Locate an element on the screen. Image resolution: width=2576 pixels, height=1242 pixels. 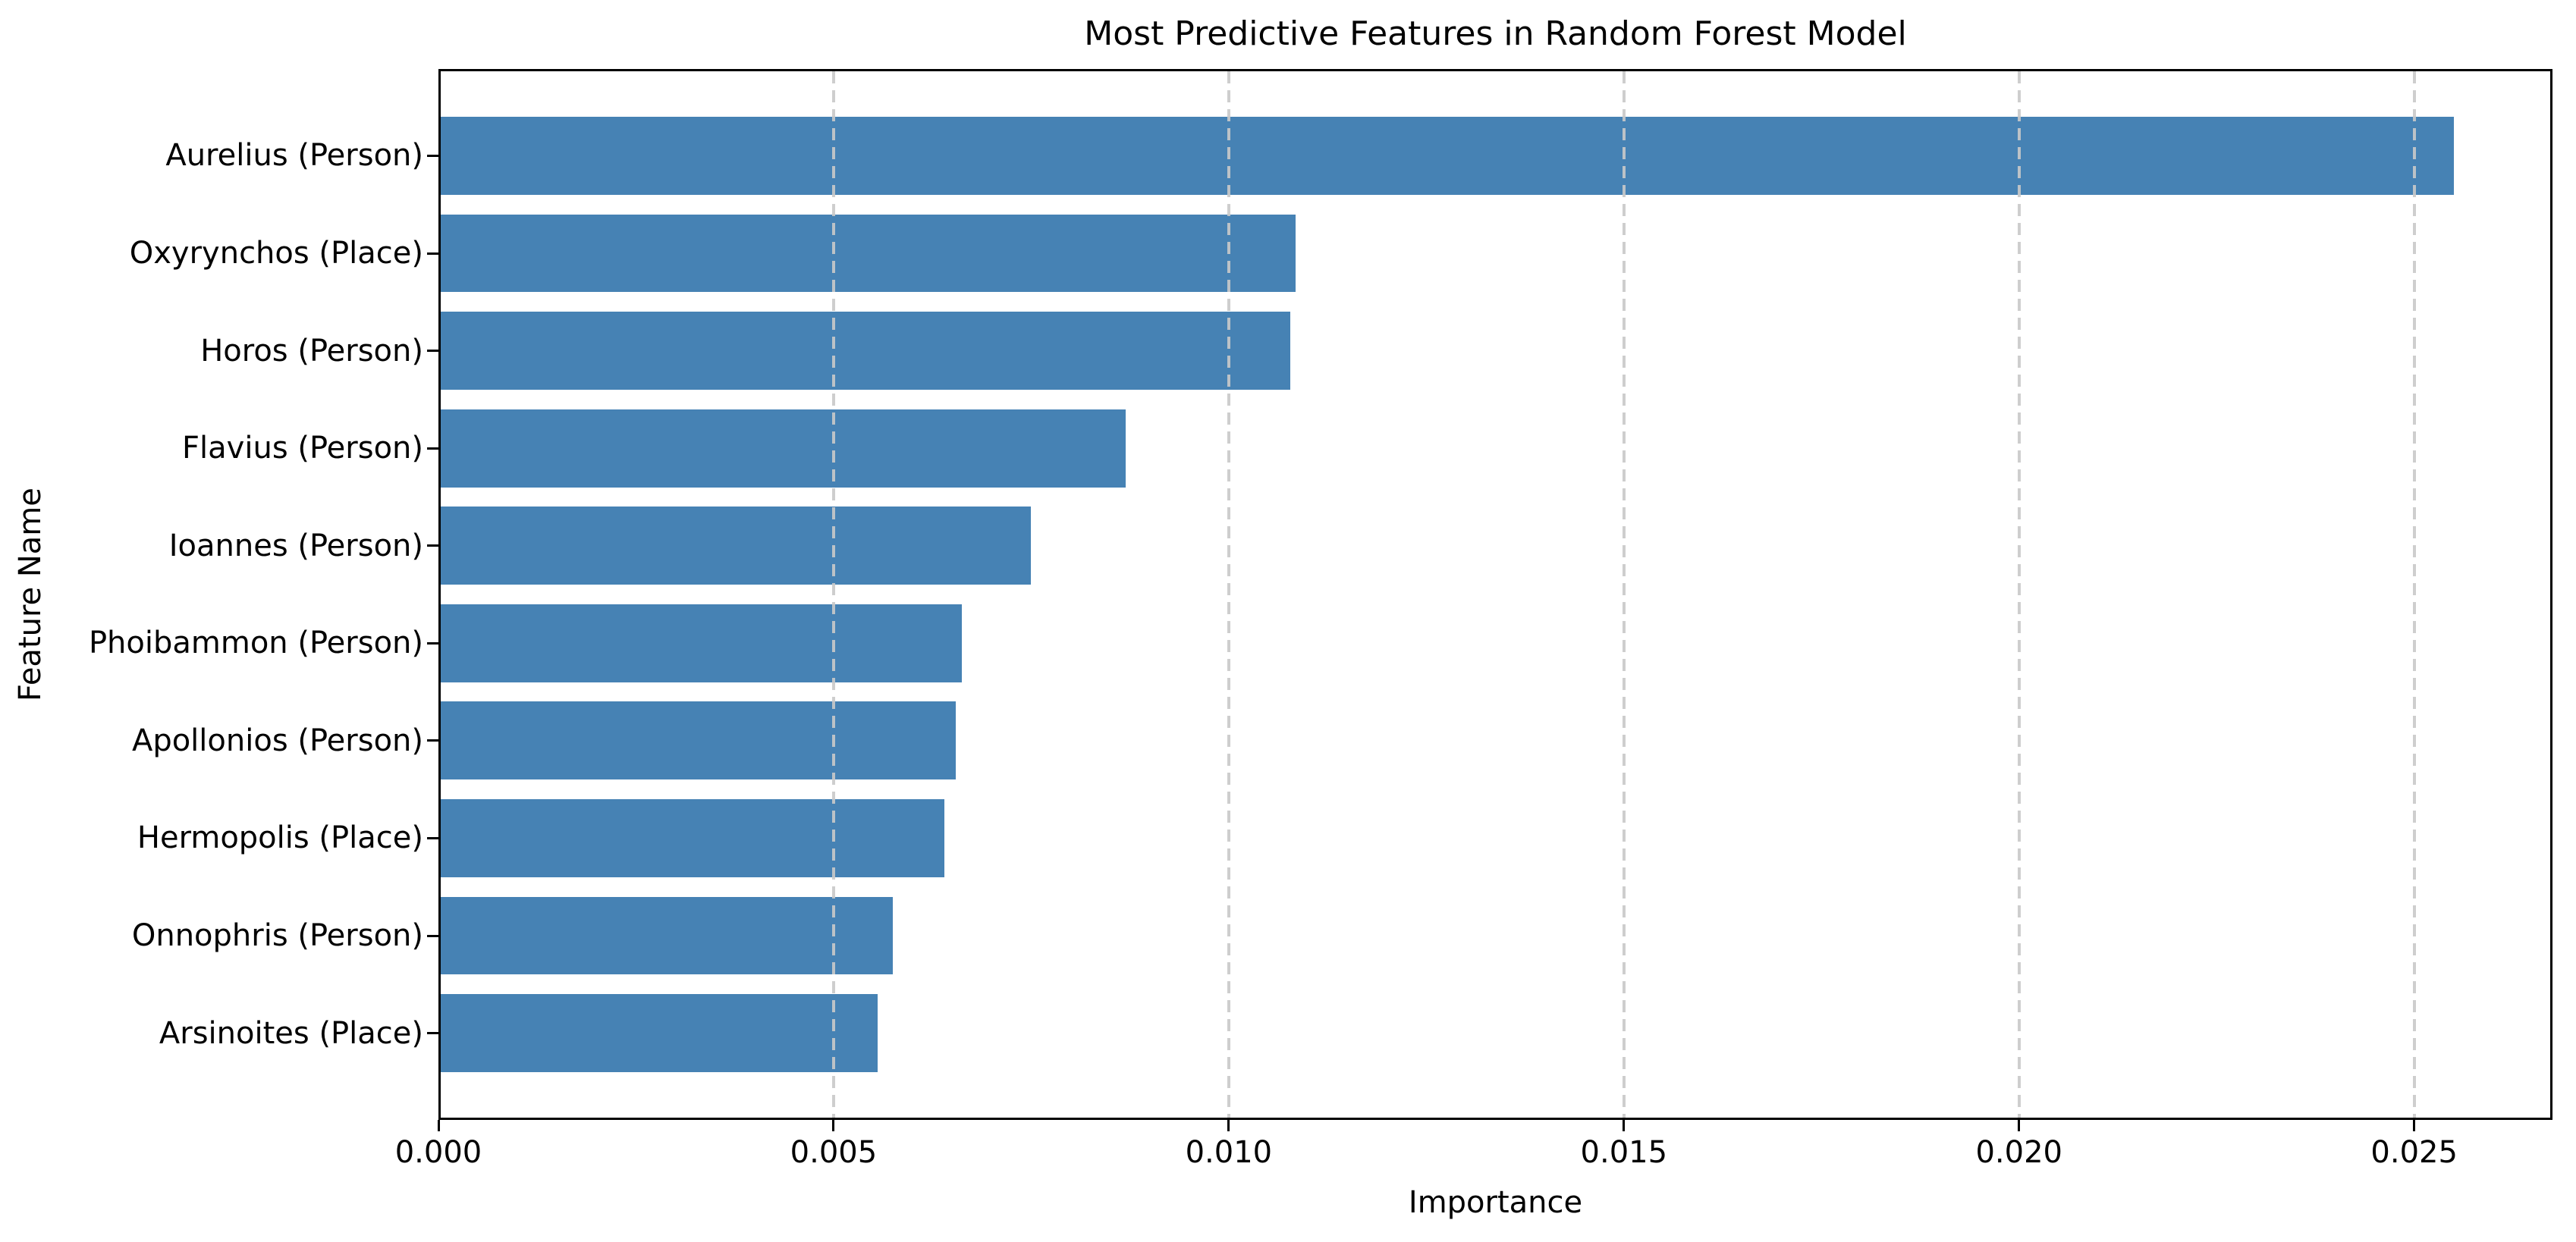
x-tick-label: 0.005 is located at coordinates (834, 1152).